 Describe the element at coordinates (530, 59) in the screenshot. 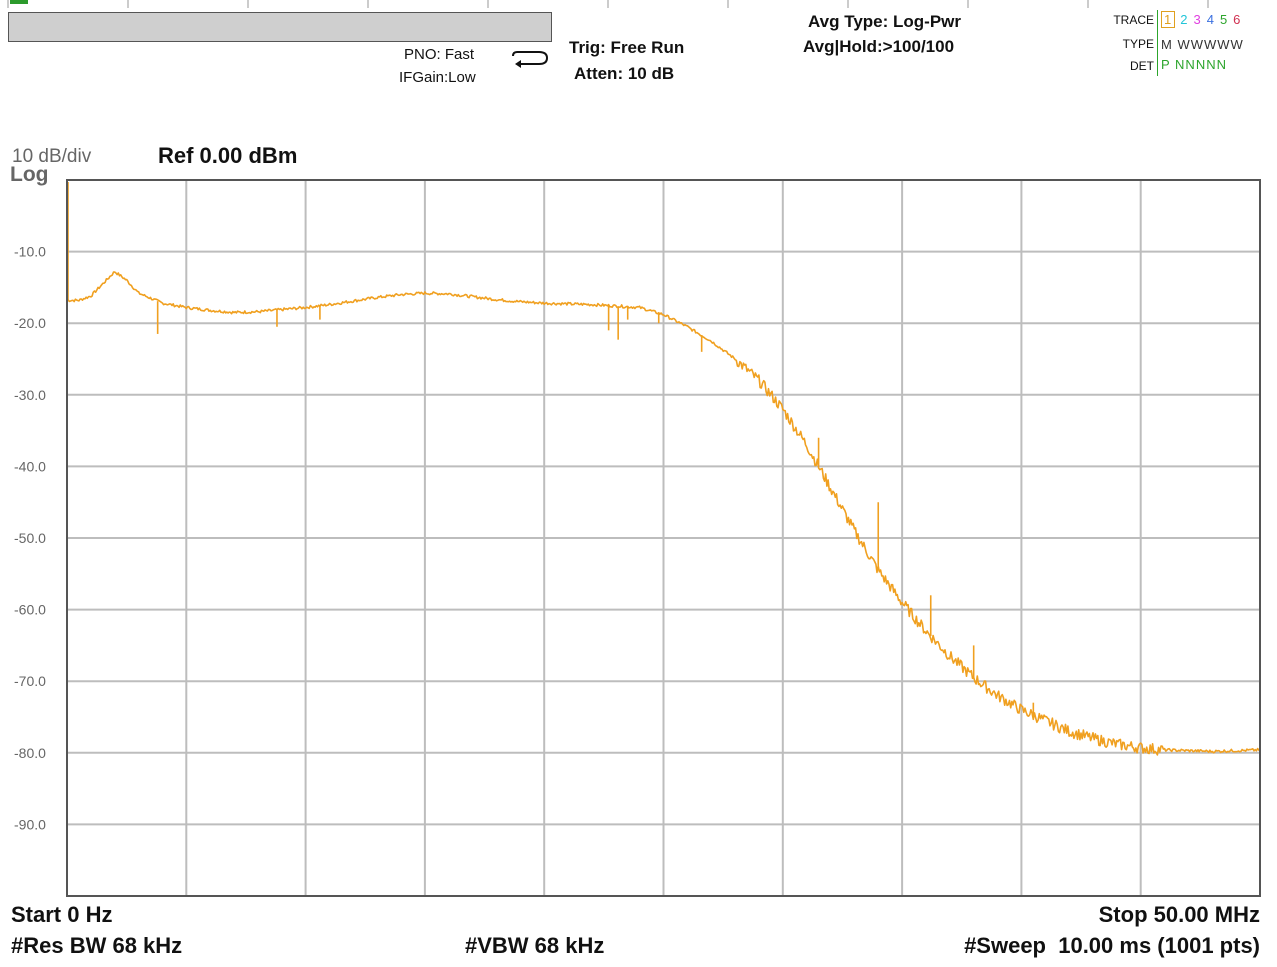

I see `loop-icon` at that location.